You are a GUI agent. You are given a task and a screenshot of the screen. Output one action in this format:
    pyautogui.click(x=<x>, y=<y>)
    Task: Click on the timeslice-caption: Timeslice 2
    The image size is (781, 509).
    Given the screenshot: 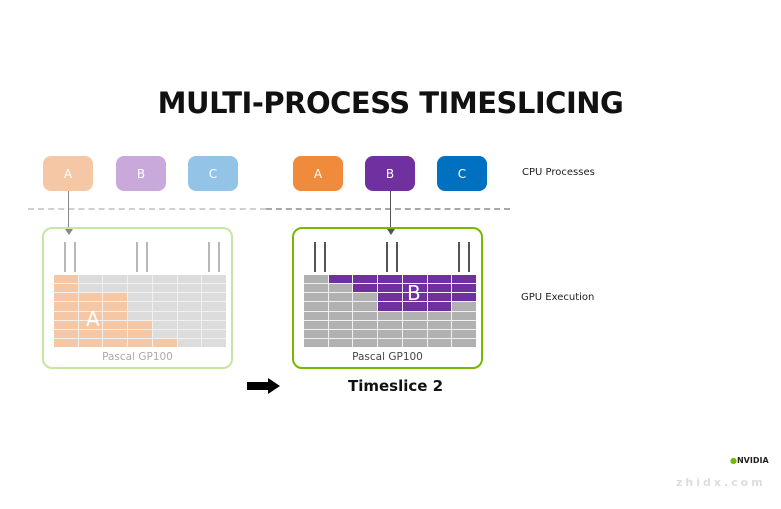 What is the action you would take?
    pyautogui.click(x=396, y=386)
    